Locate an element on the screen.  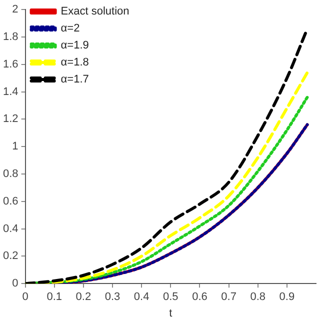
x-tick-label: 0.8 is located at coordinates (258, 297).